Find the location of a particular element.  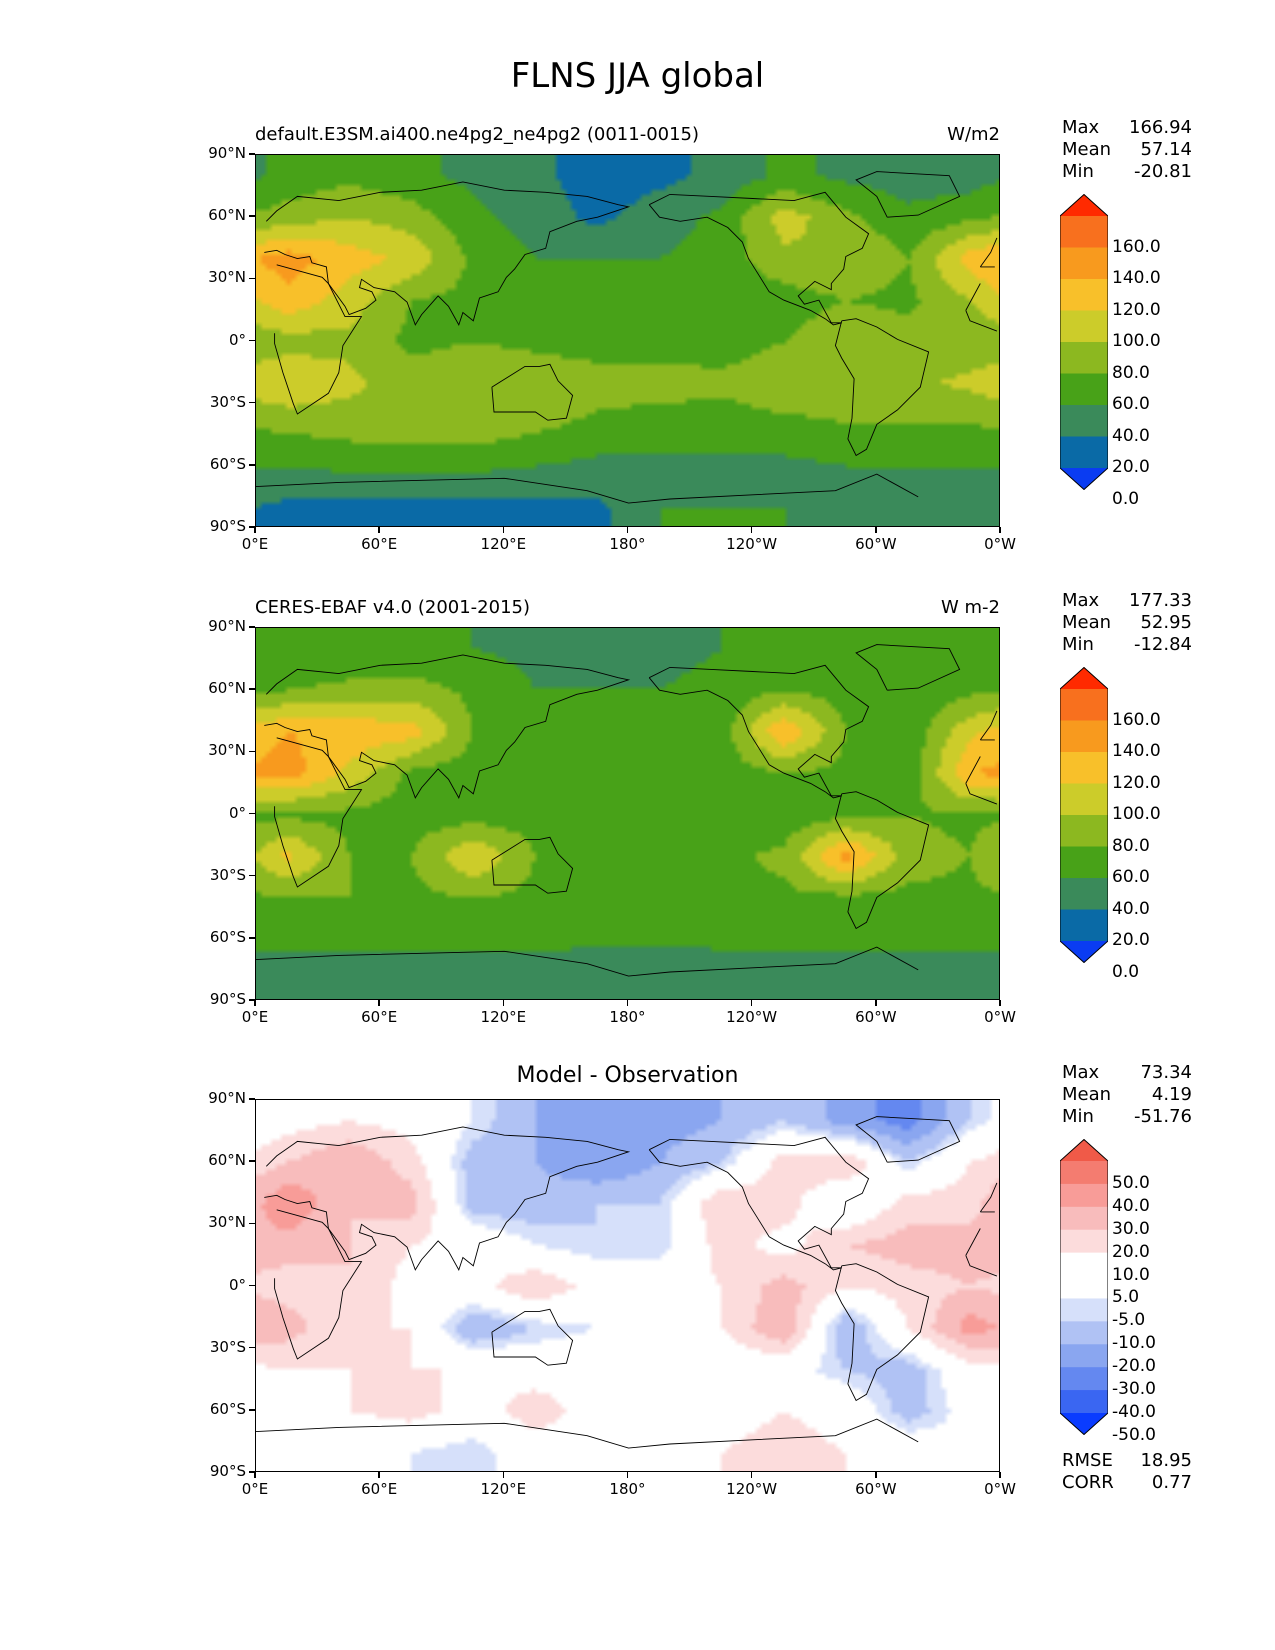

filled-contour-field is located at coordinates (627, 813).